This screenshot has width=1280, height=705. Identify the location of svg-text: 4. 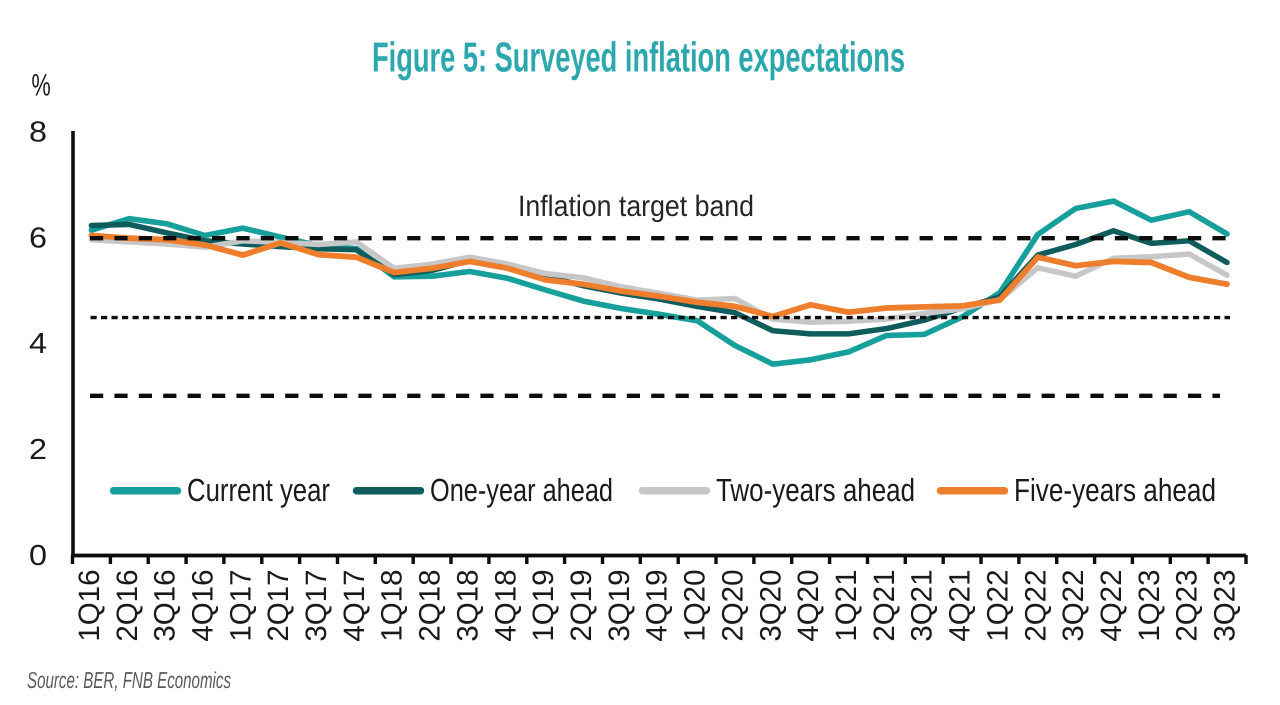
(38, 344).